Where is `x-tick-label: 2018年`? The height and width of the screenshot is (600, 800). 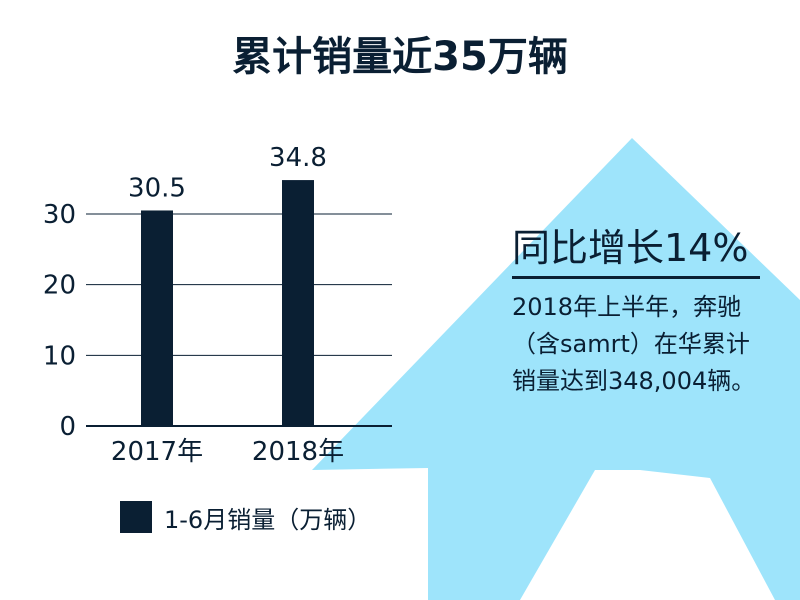
x-tick-label: 2018年 is located at coordinates (298, 452).